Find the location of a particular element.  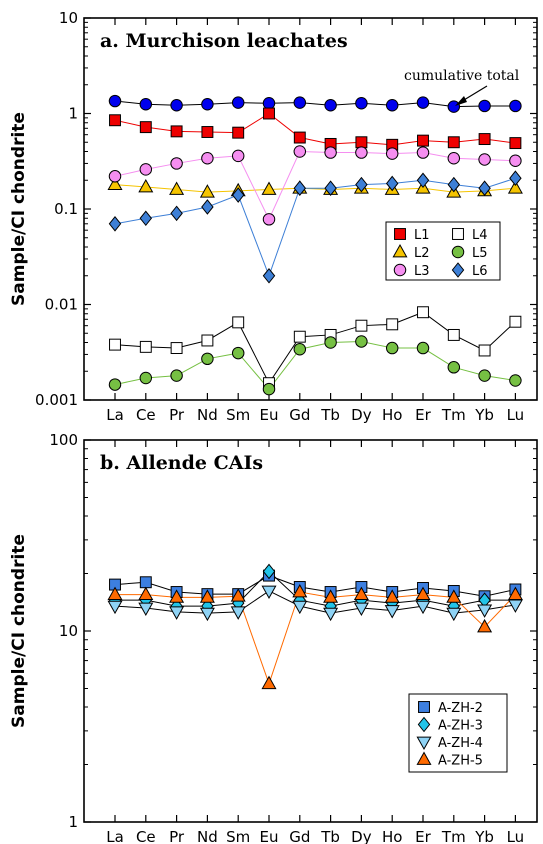

y-axis-label: Sample/CI chondrite is located at coordinates (19, 209).